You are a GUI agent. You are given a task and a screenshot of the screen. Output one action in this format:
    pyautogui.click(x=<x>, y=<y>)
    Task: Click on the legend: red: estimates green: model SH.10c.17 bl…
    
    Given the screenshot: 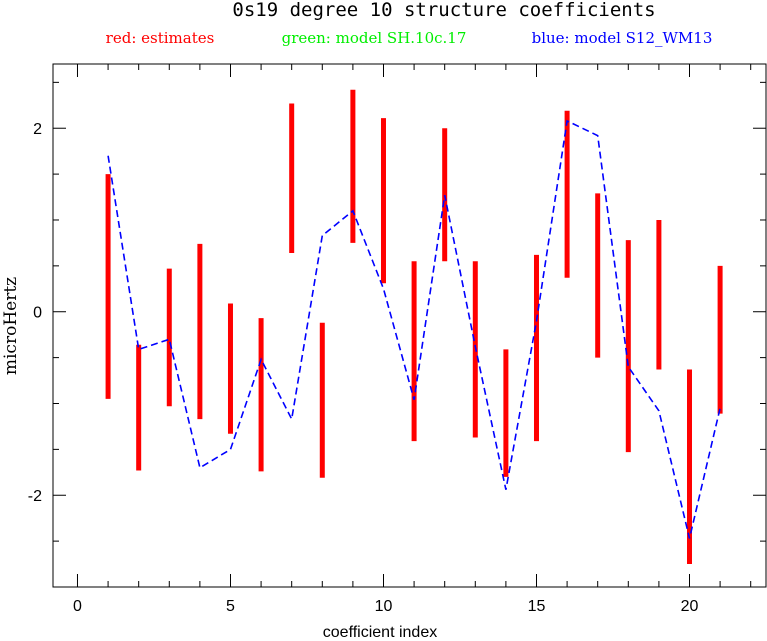 What is the action you would take?
    pyautogui.click(x=409, y=38)
    